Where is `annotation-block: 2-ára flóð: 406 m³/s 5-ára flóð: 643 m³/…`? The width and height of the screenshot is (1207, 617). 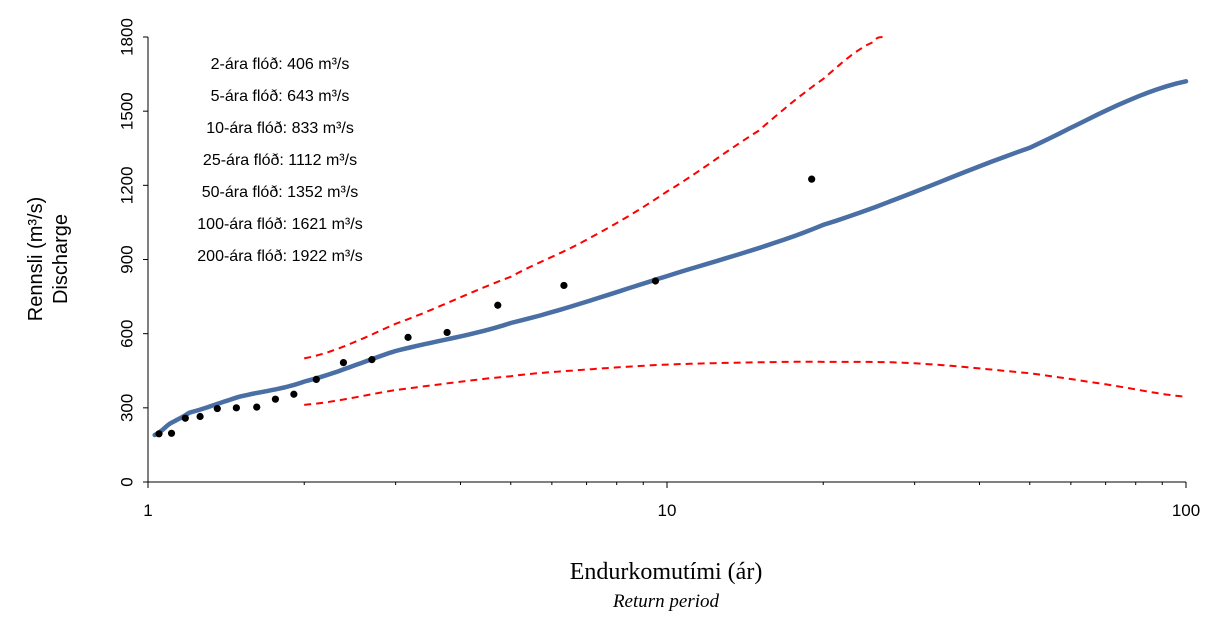 annotation-block: 2-ára flóð: 406 m³/s 5-ára flóð: 643 m³/… is located at coordinates (279, 160).